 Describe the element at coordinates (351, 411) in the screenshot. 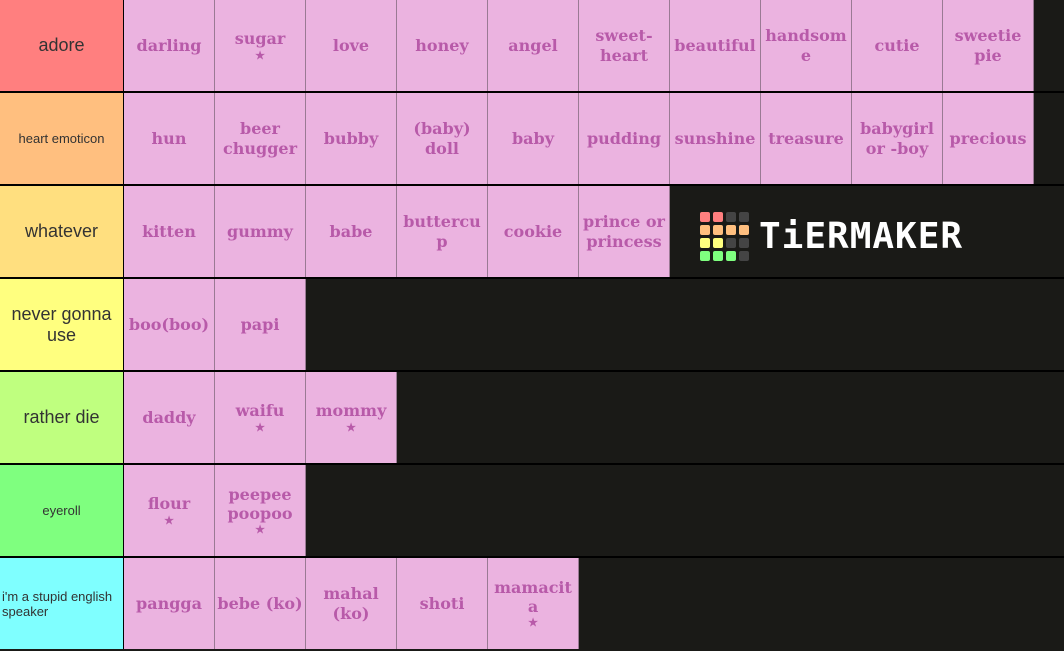

I see `item-text: mommy` at that location.